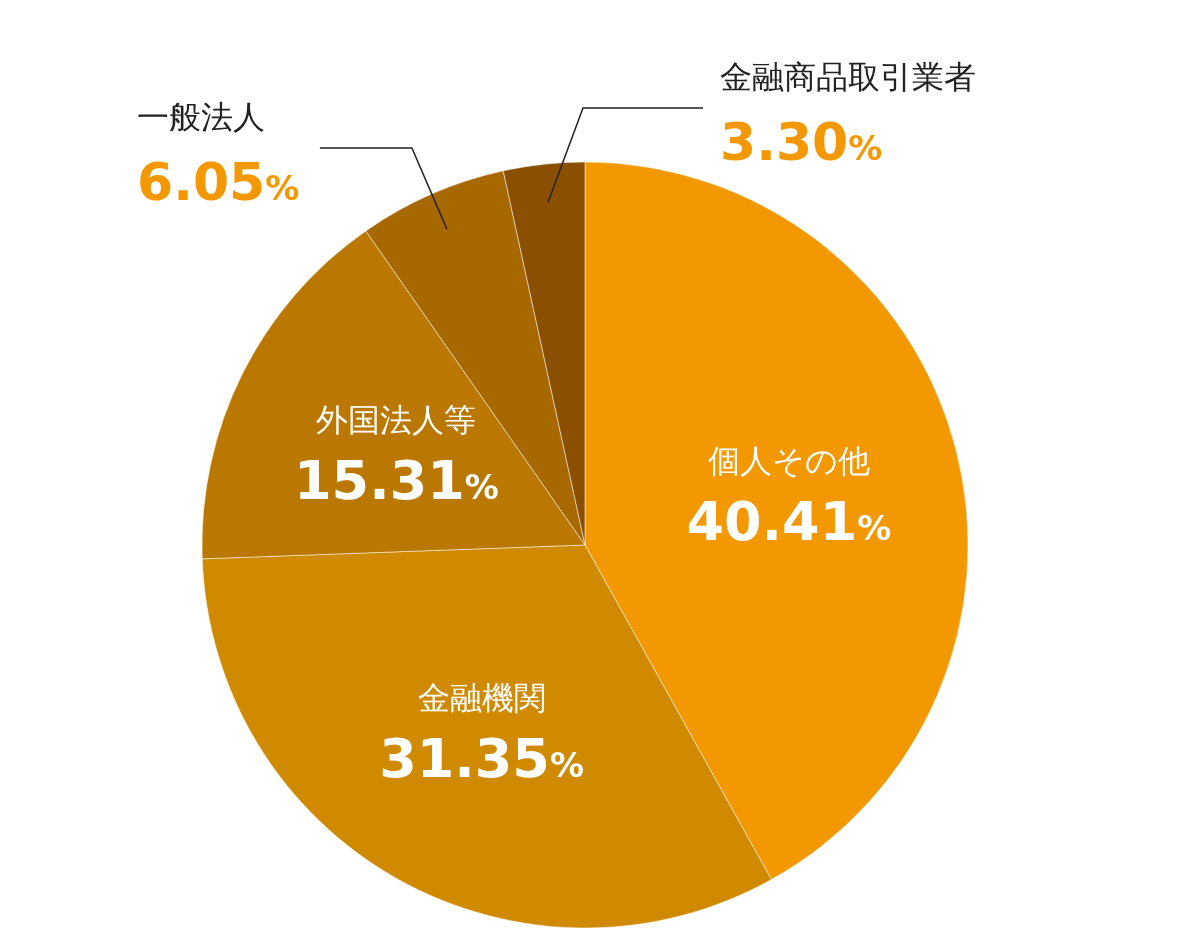 This screenshot has width=1180, height=932. Describe the element at coordinates (396, 419) in the screenshot. I see `slice-label: 外国法人等` at that location.